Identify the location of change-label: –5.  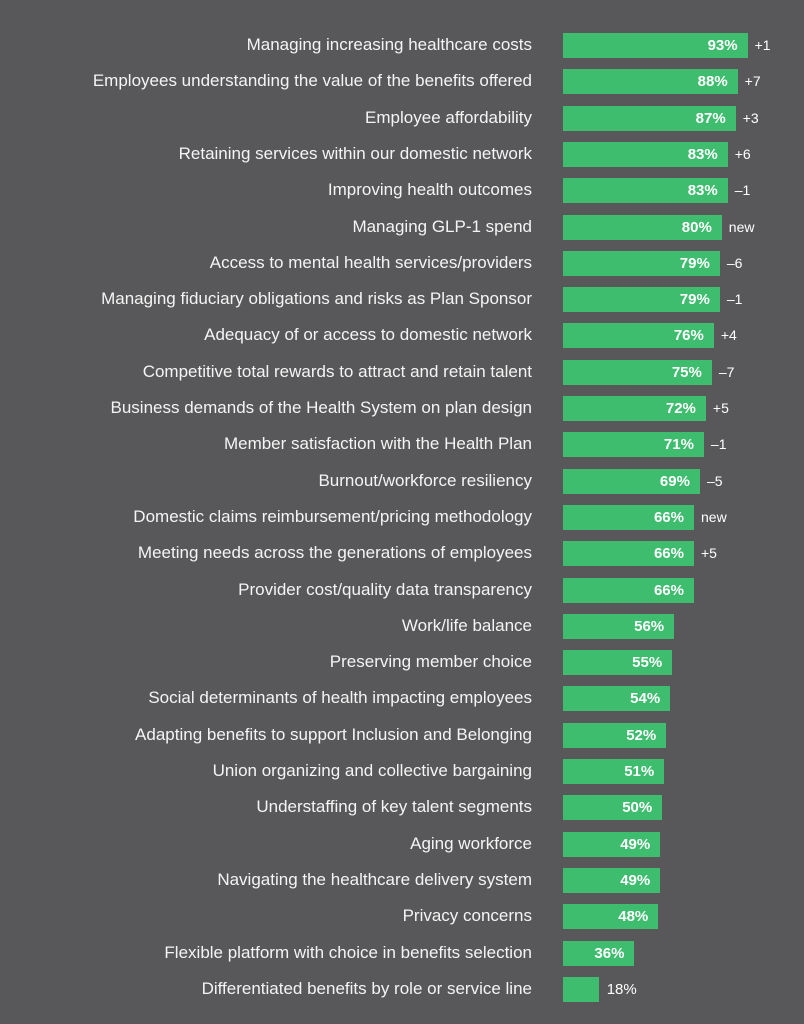
(714, 480).